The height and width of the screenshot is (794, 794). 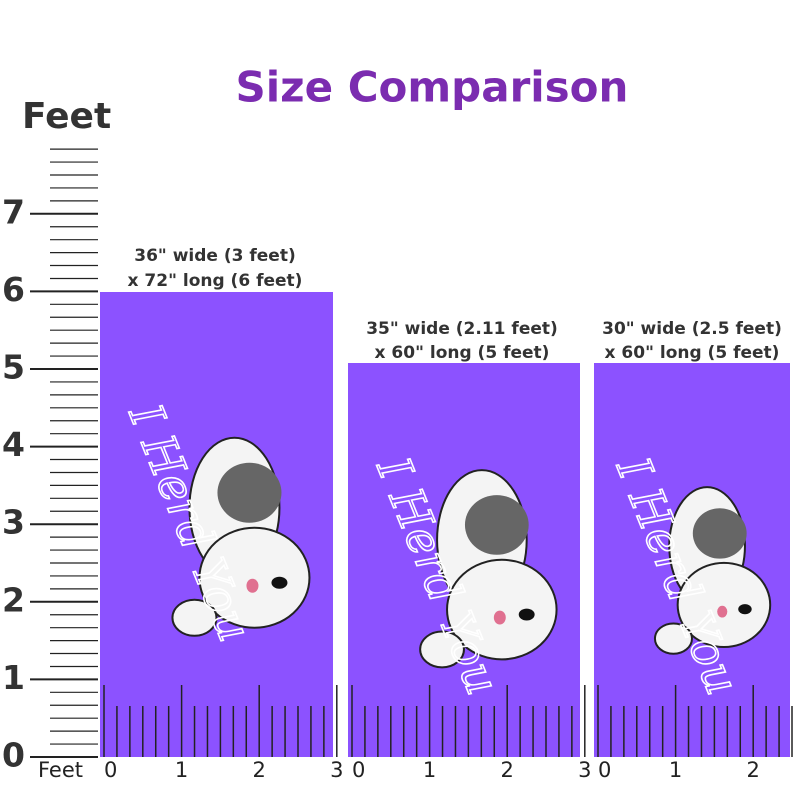 What do you see at coordinates (462, 329) in the screenshot?
I see `towel-caption: 35" wide (2.11 feet)` at bounding box center [462, 329].